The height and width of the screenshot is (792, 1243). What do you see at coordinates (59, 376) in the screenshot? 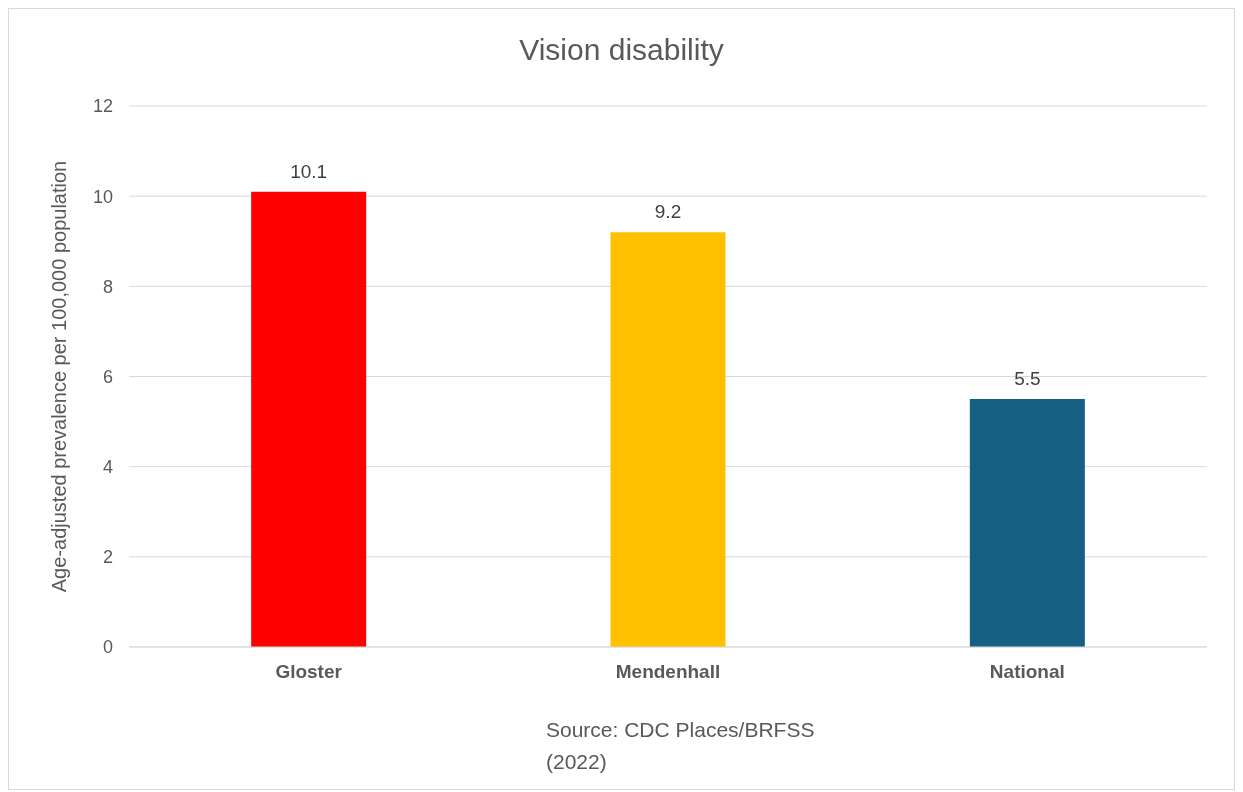
I see `y-axis-title: Age-adjusted prevalence per 100,000 population` at bounding box center [59, 376].